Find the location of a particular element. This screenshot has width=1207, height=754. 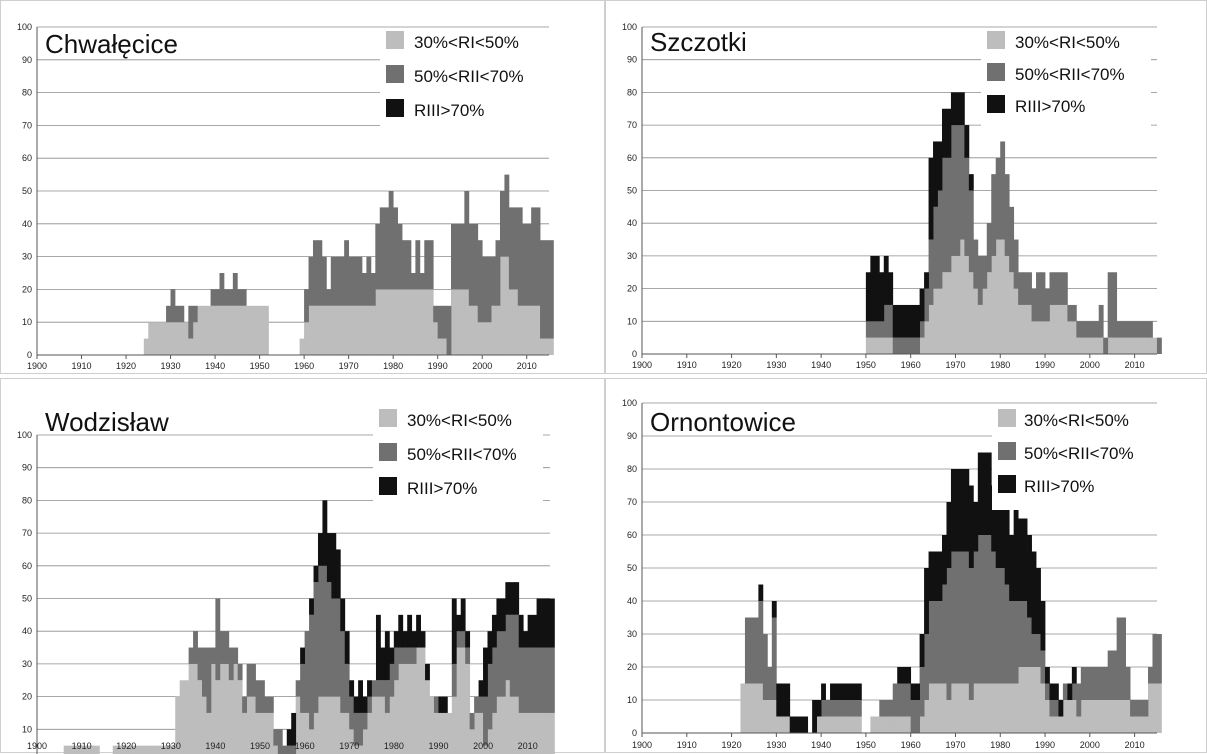

x-tick-label: 1990 is located at coordinates (438, 366).